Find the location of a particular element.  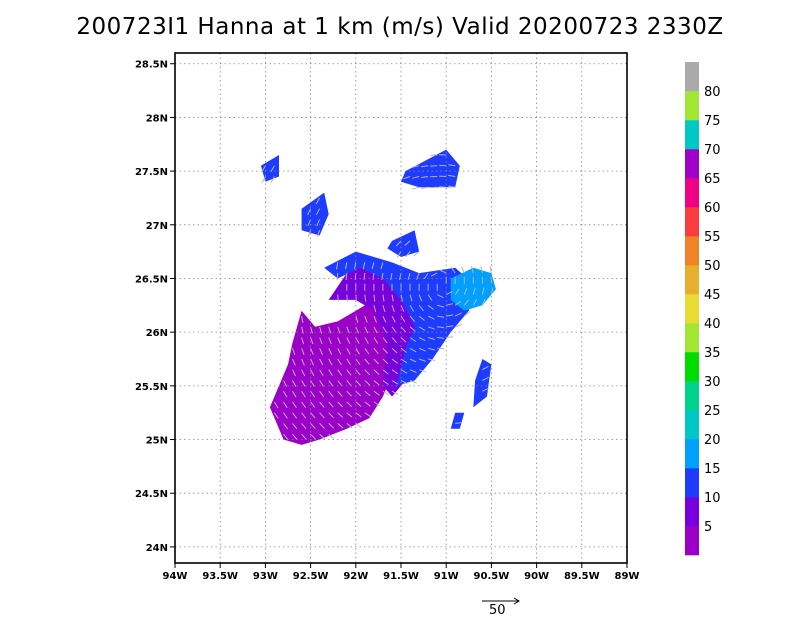

colorbar-label-8: 45 is located at coordinates (712, 295).